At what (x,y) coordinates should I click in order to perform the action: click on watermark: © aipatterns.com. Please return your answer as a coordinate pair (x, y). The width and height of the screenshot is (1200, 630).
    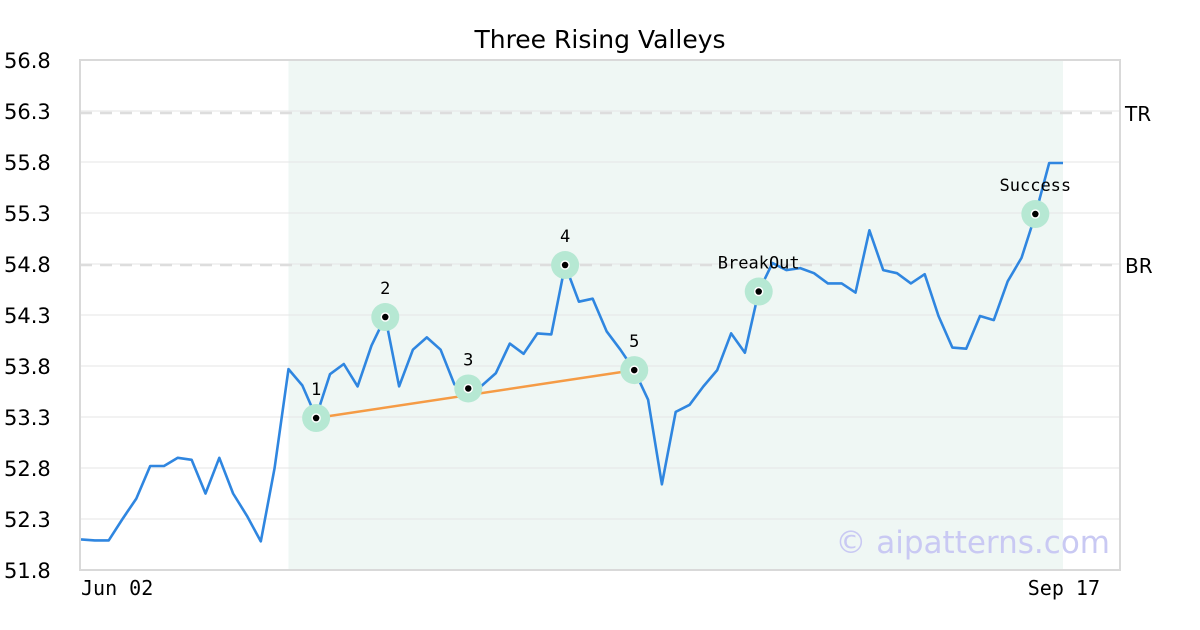
    Looking at the image, I should click on (972, 543).